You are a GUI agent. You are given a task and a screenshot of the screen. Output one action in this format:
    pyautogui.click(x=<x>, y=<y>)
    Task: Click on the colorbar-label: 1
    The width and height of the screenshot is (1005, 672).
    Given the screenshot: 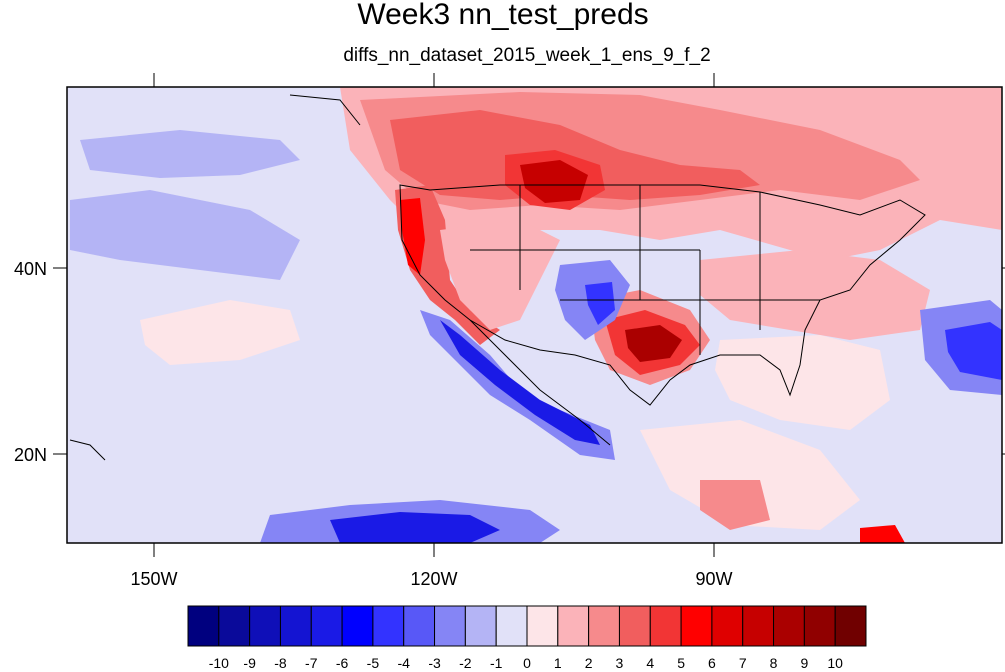 What is the action you would take?
    pyautogui.click(x=558, y=663)
    